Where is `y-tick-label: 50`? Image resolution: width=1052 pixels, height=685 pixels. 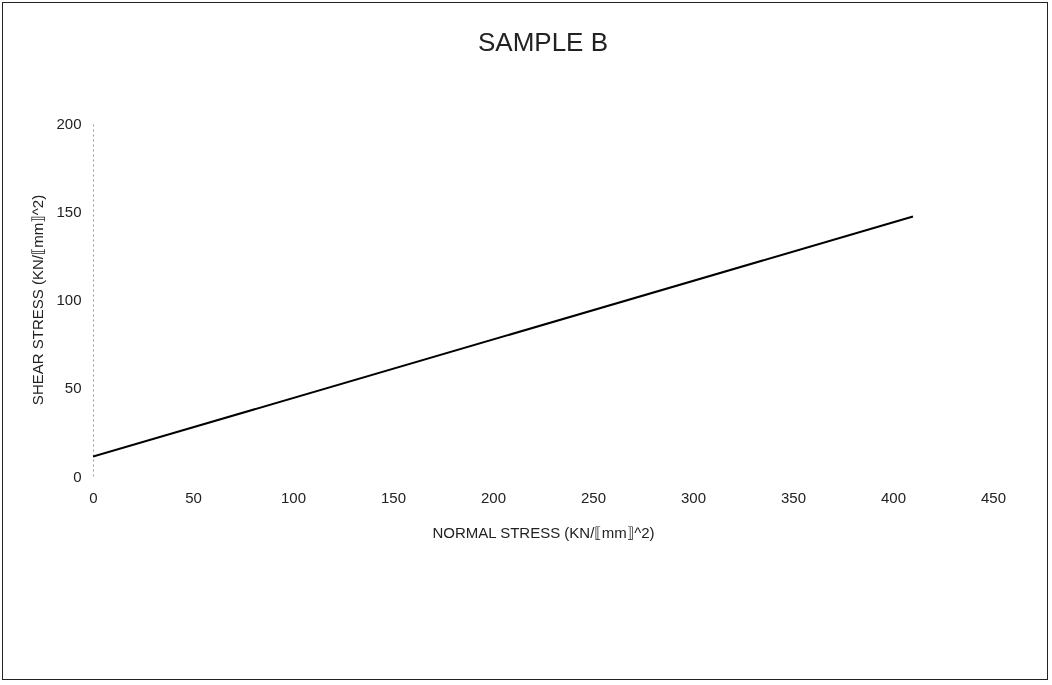
y-tick-label: 50 is located at coordinates (73, 388).